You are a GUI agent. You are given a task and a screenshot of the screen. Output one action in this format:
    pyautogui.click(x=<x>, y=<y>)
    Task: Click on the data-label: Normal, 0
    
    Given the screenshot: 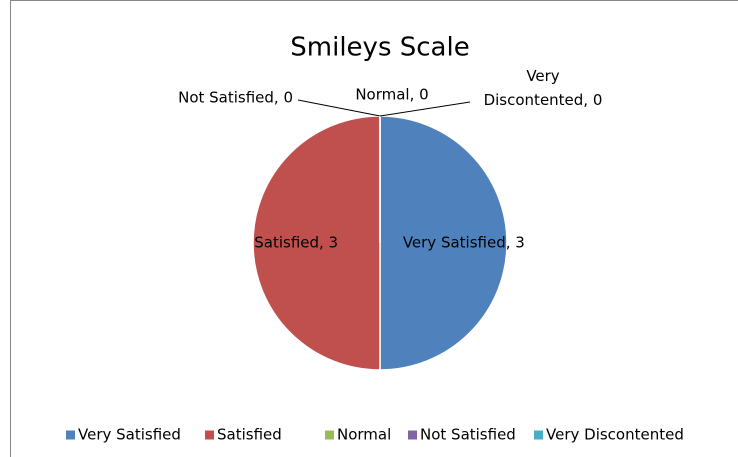 What is the action you would take?
    pyautogui.click(x=391, y=95)
    